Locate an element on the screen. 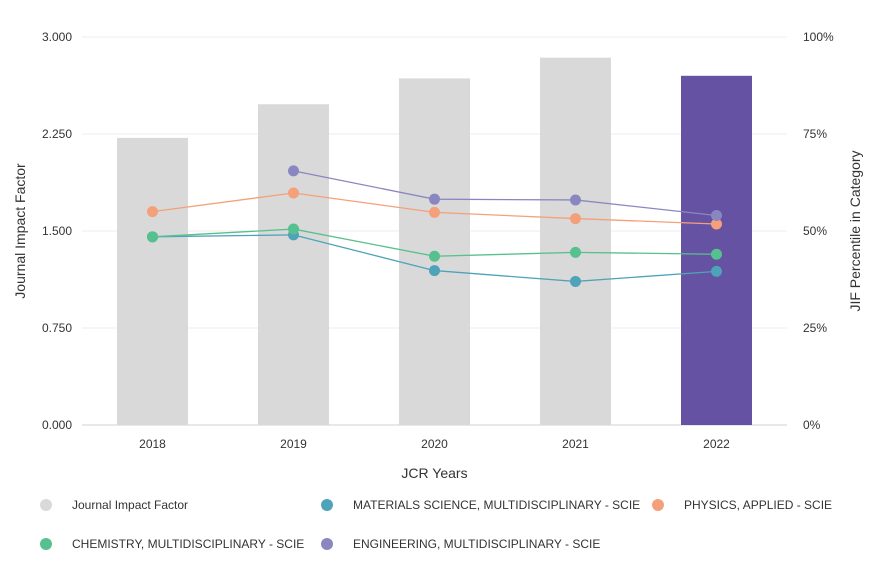  legend-item-engineering: ENGINEERING, MULTIDISCIPLINARY - SCIE is located at coordinates (460, 544).